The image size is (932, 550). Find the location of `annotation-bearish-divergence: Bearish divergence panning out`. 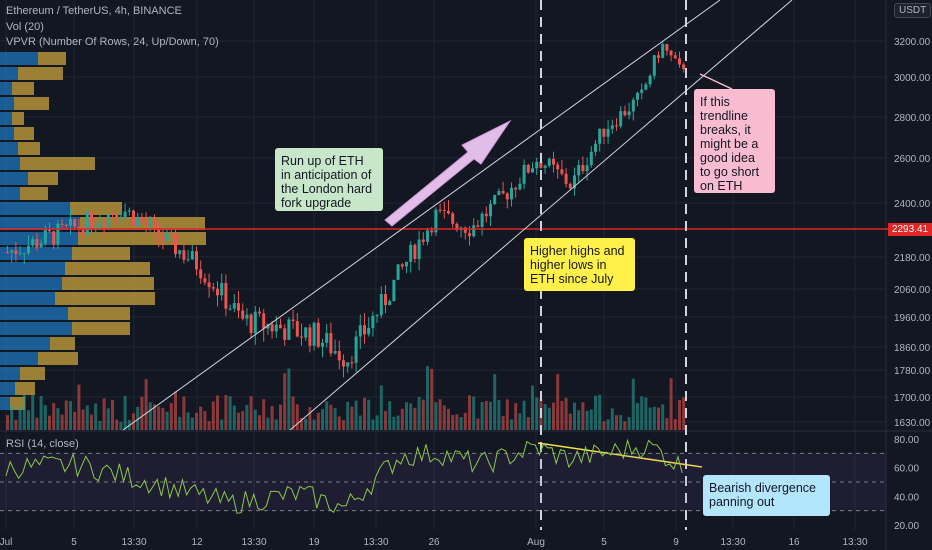

annotation-bearish-divergence: Bearish divergence panning out is located at coordinates (766, 495).